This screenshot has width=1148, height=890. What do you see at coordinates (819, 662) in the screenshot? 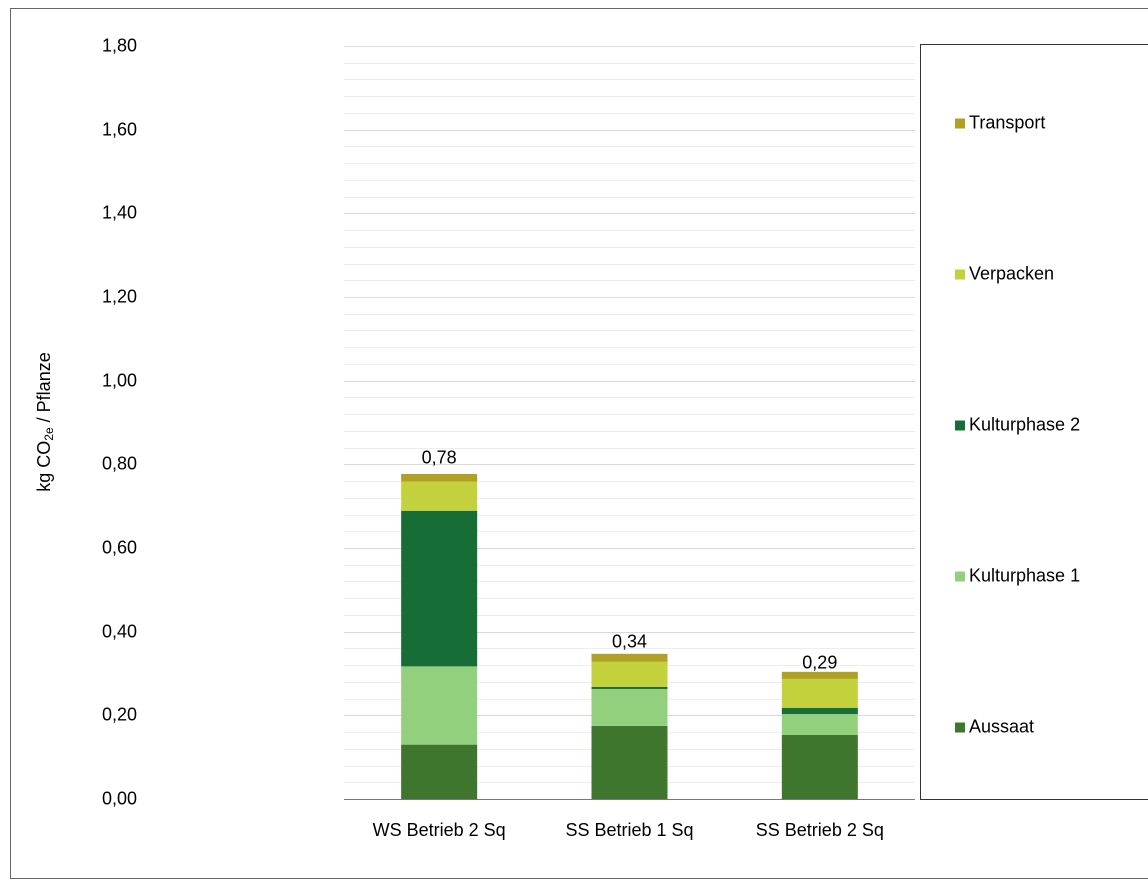
I see `total-label: 0,29` at bounding box center [819, 662].